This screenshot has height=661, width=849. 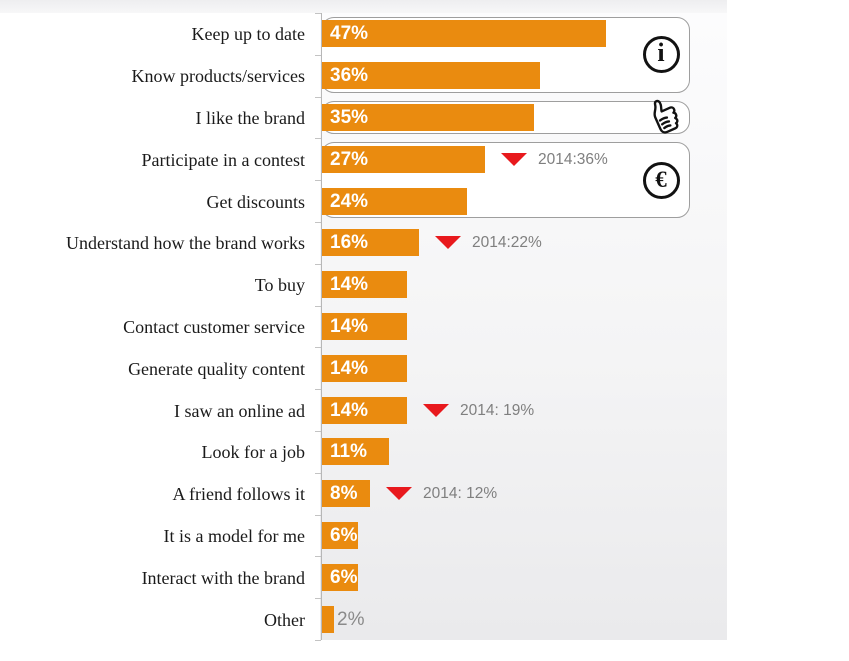 I want to click on euro-icon-glyph: €, so click(x=661, y=180).